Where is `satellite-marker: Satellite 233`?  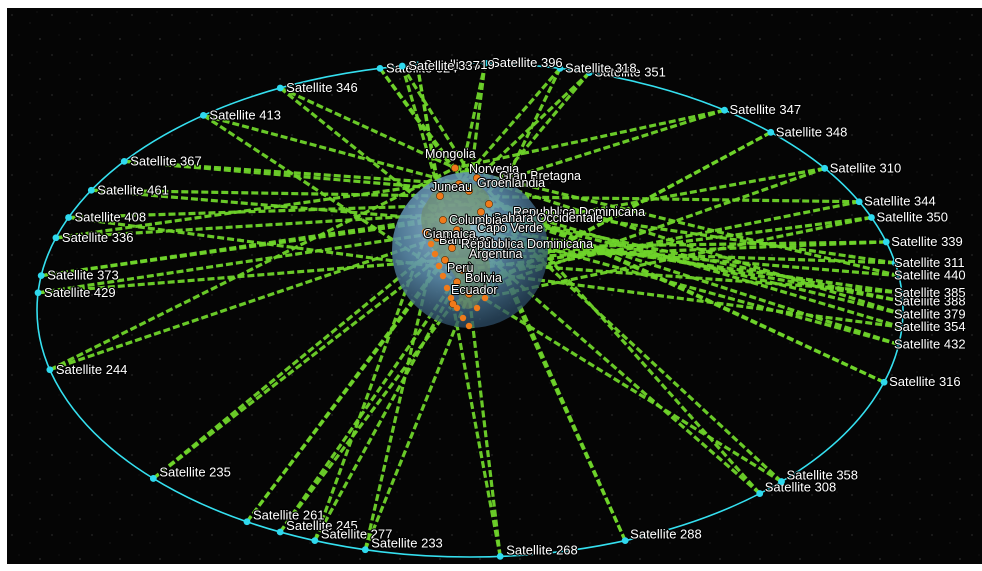 satellite-marker: Satellite 233 is located at coordinates (402, 544).